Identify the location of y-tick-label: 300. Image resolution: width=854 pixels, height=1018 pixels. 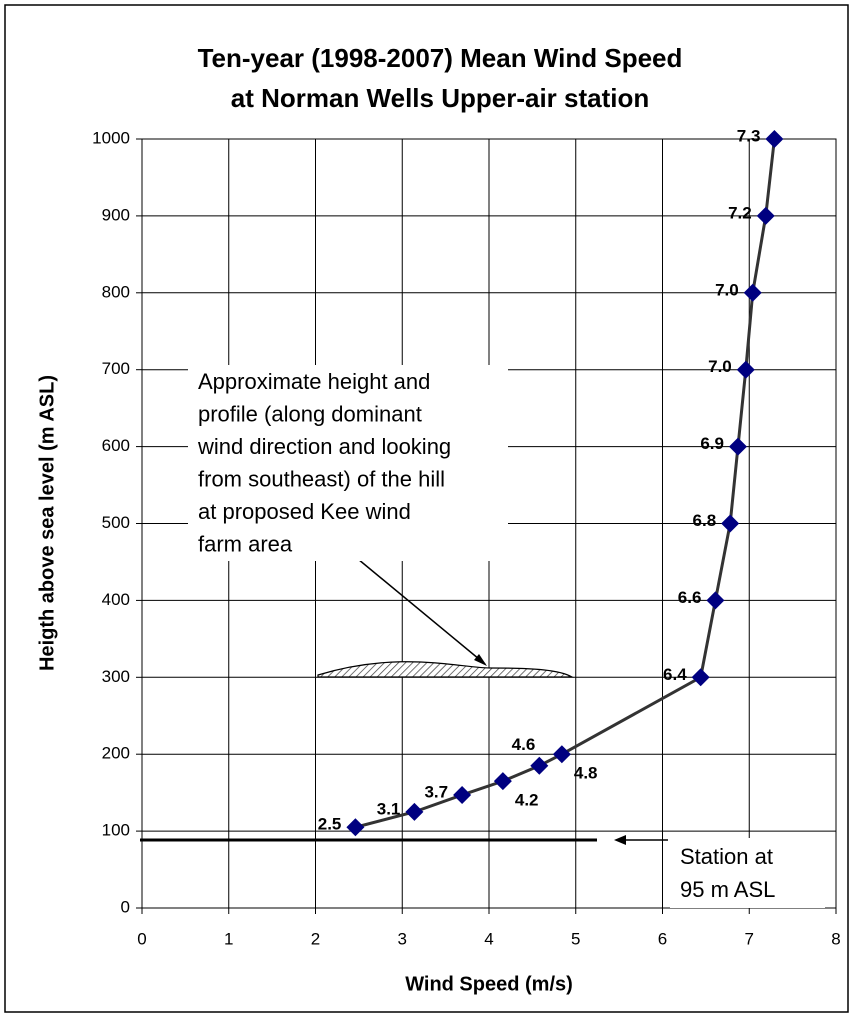
(116, 676).